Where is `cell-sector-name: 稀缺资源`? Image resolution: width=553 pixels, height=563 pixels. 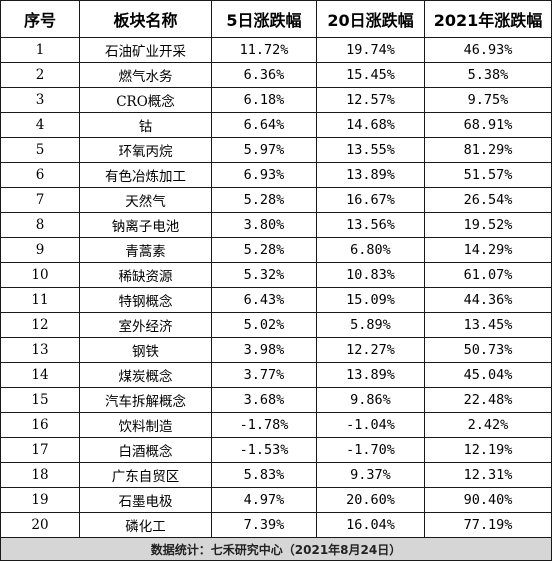 cell-sector-name: 稀缺资源 is located at coordinates (145, 275).